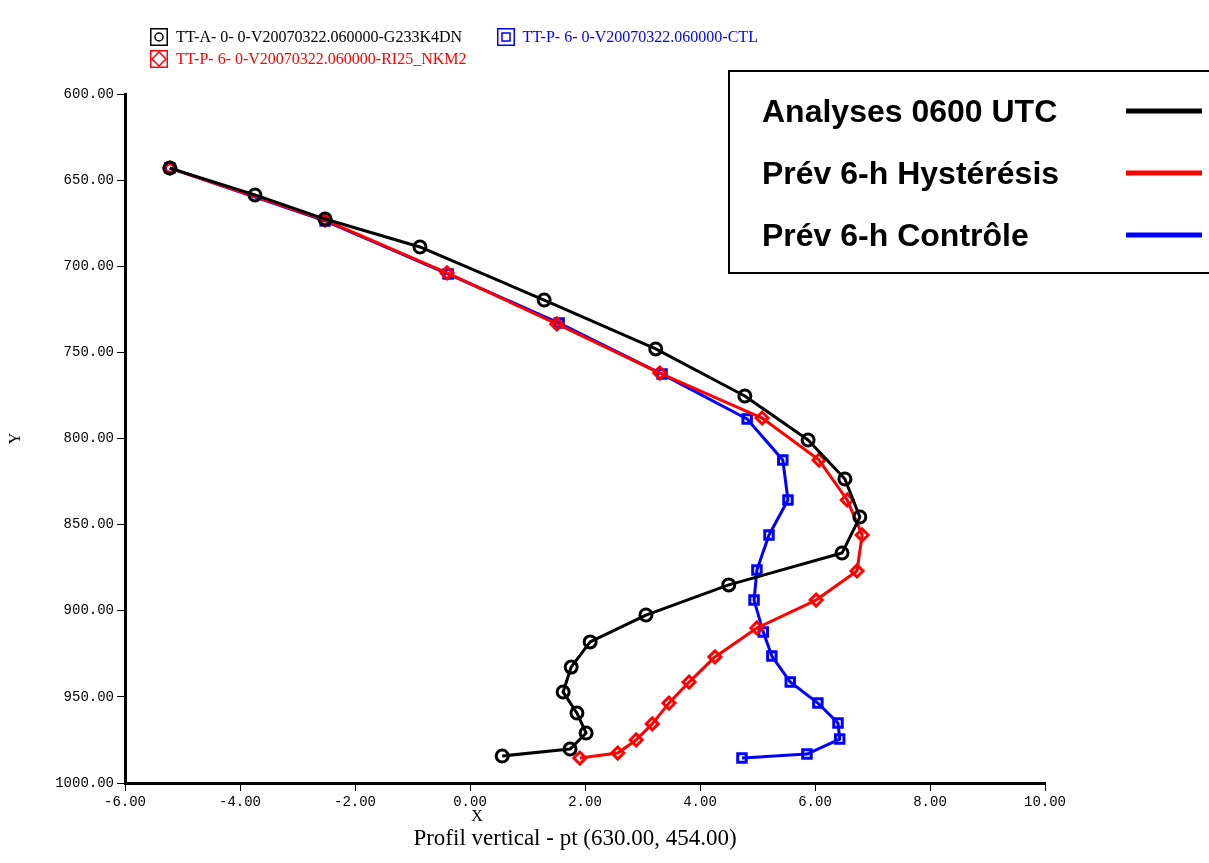 The height and width of the screenshot is (863, 1209). Describe the element at coordinates (88, 696) in the screenshot. I see `y-tick-label: 950.00` at that location.